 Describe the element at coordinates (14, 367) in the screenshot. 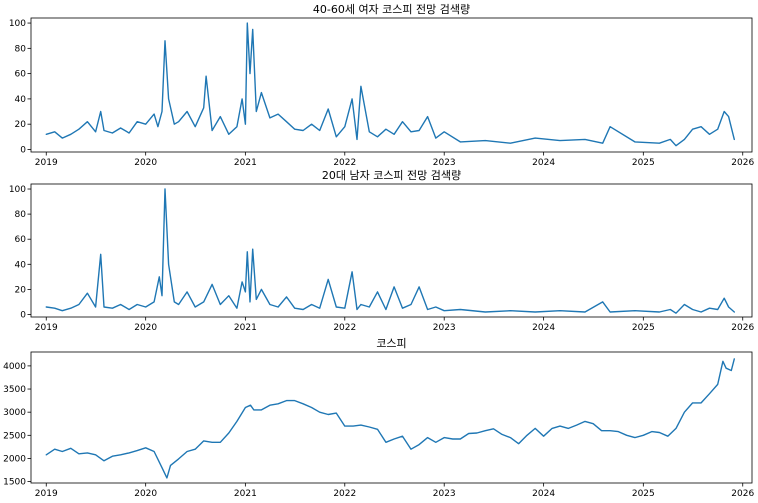

I see `y-tick-label: 4000` at that location.